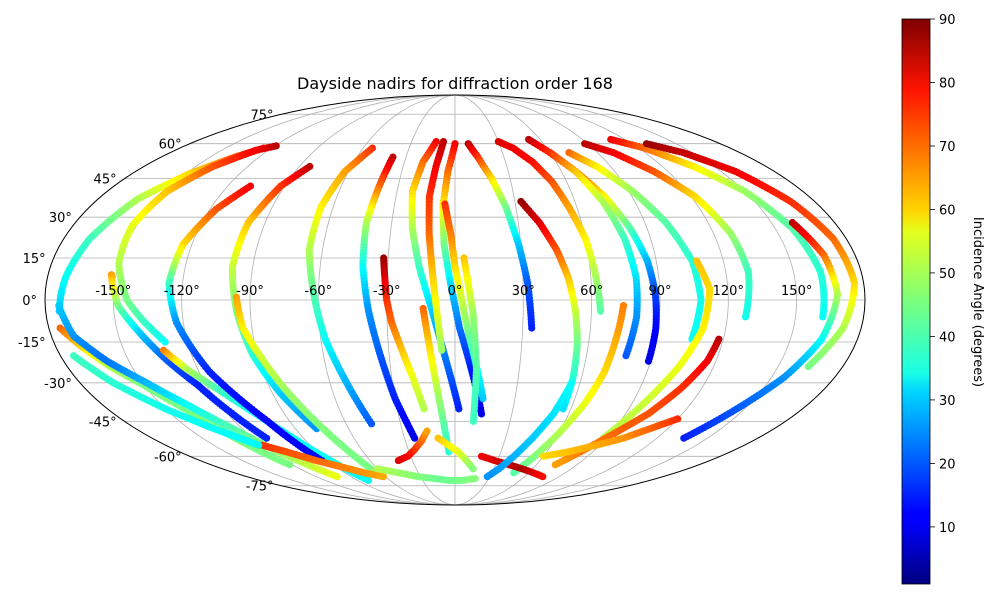  Describe the element at coordinates (977, 302) in the screenshot. I see `colorbar-label: Incidence Angle (degrees)` at that location.